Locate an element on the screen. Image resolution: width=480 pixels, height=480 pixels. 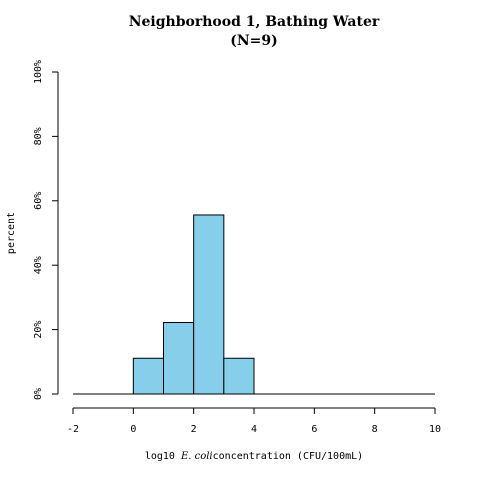
x-tick-label-2: 2 is located at coordinates (194, 429).